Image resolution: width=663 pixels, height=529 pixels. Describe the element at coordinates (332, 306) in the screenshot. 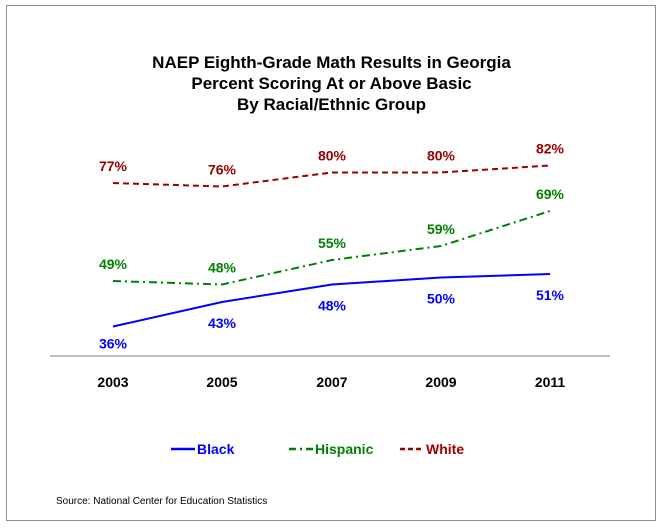

I see `data-label-black-2007: 48%` at that location.